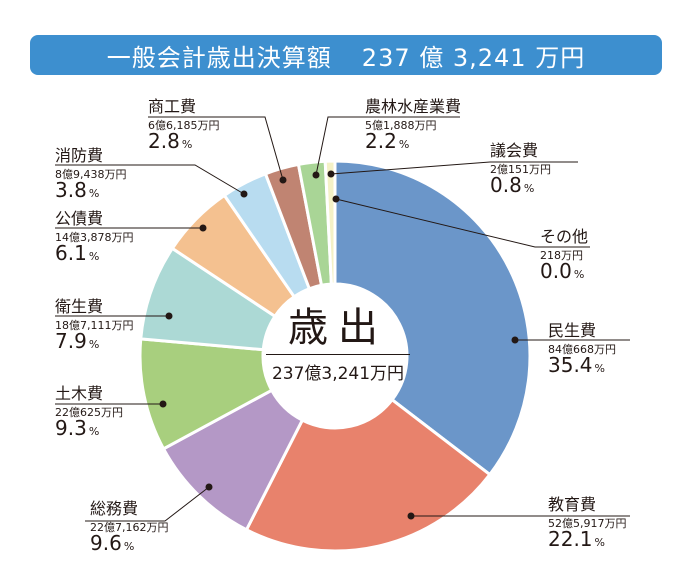 The height and width of the screenshot is (586, 685). Describe the element at coordinates (570, 365) in the screenshot. I see `slice-percent: 35.4` at that location.